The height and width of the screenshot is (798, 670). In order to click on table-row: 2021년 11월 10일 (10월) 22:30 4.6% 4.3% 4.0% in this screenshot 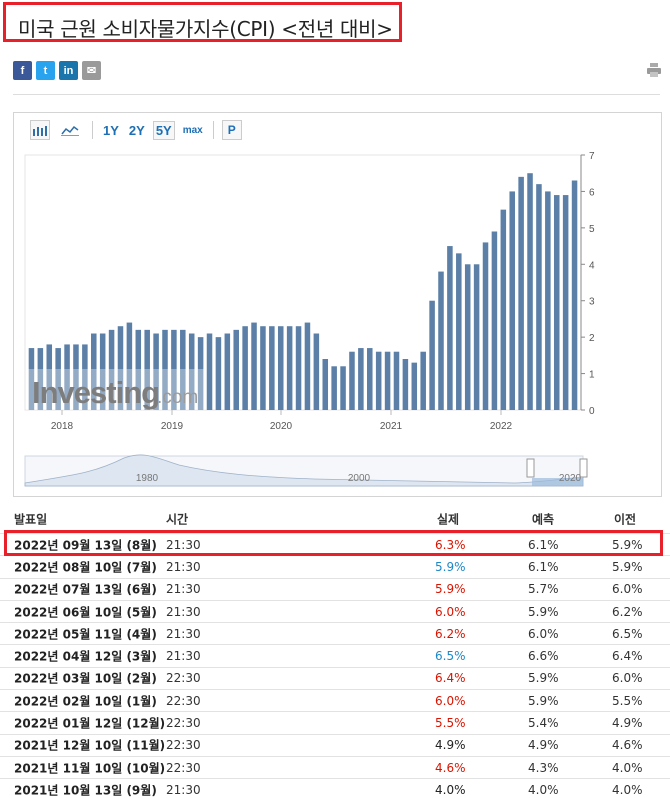, I will do `click(335, 766)`.